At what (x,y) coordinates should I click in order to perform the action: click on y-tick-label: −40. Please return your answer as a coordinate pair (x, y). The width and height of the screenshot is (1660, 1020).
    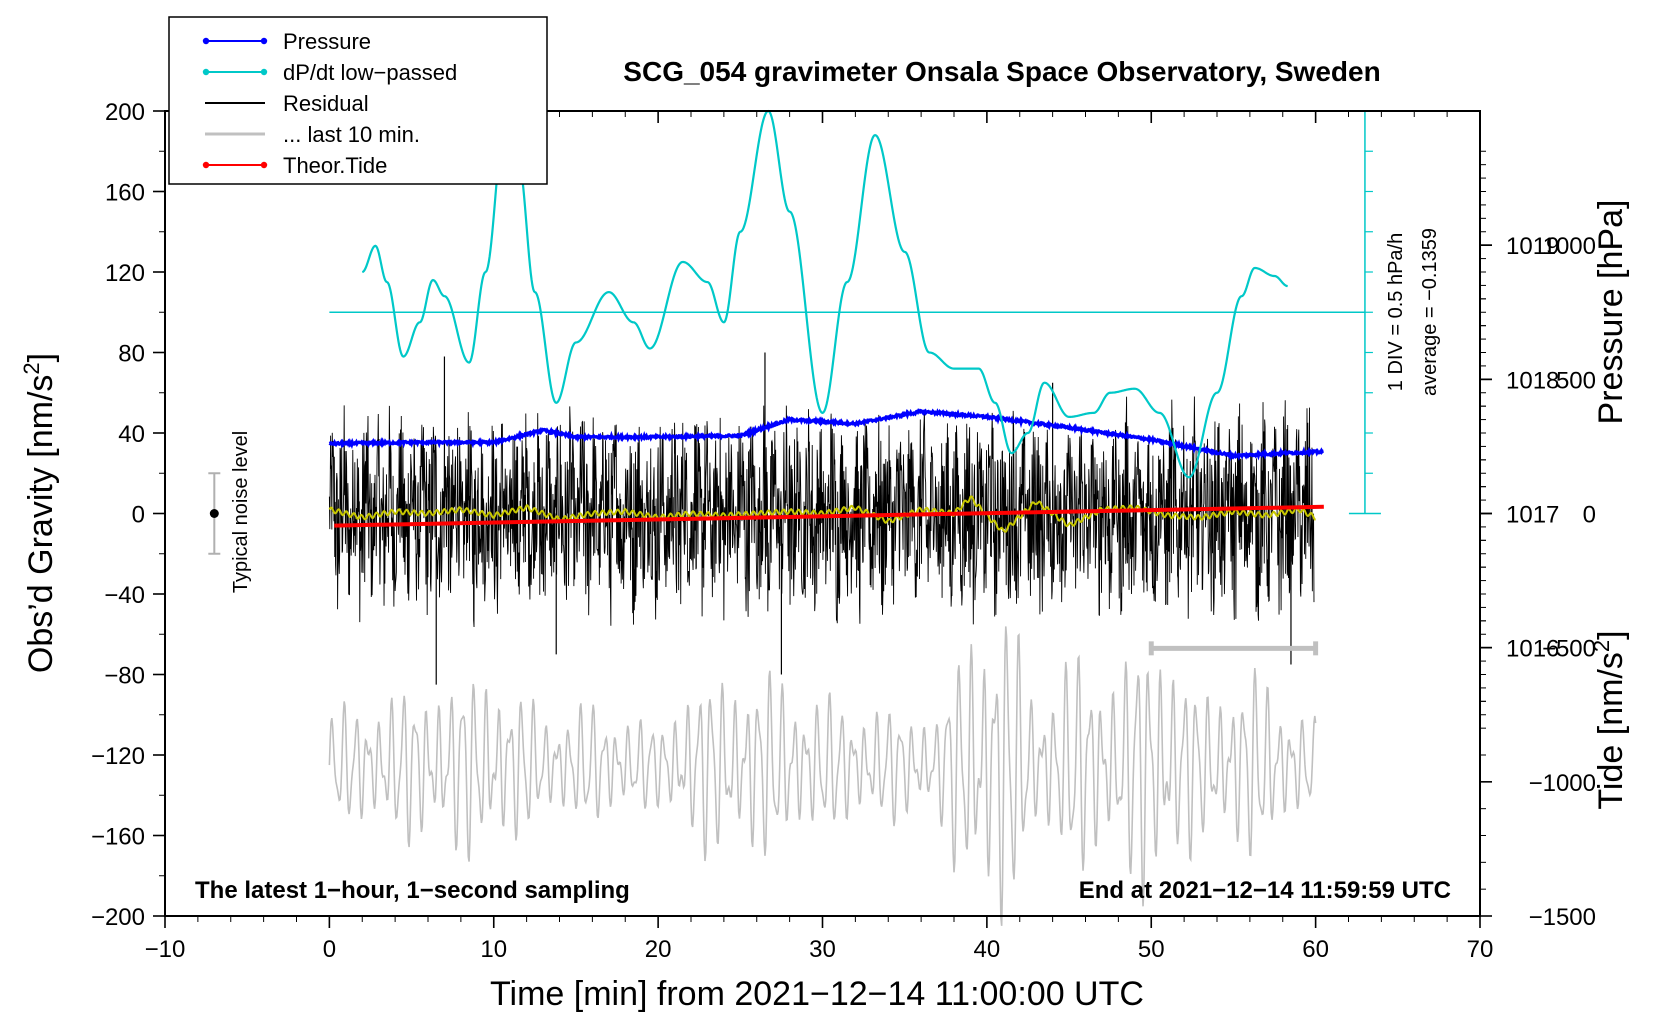
    Looking at the image, I should click on (124, 595).